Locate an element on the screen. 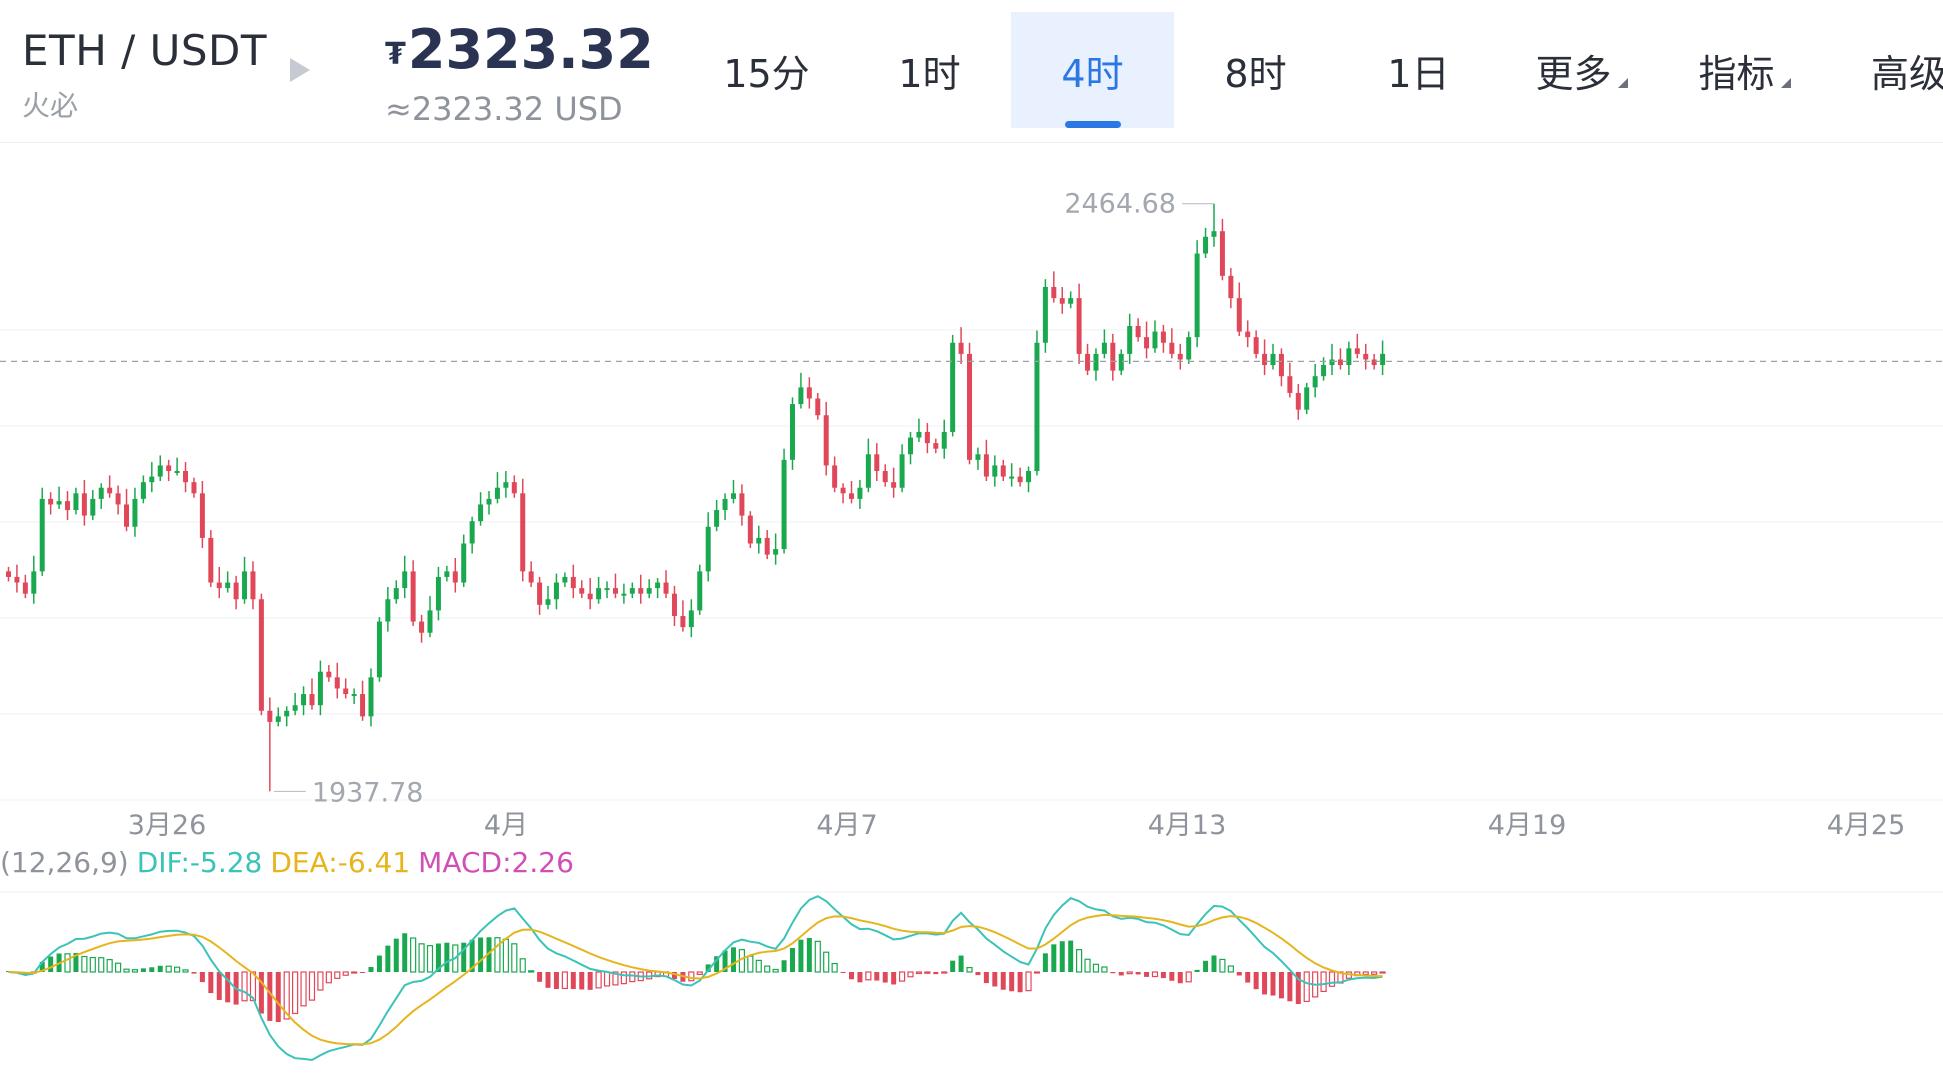 The height and width of the screenshot is (1080, 1943). tab-4h: 4时 is located at coordinates (1092, 70).